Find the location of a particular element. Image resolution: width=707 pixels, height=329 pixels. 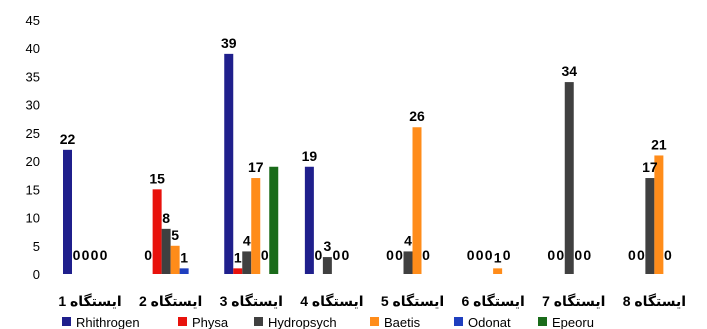

y-tick-label: 15 is located at coordinates (33, 189).